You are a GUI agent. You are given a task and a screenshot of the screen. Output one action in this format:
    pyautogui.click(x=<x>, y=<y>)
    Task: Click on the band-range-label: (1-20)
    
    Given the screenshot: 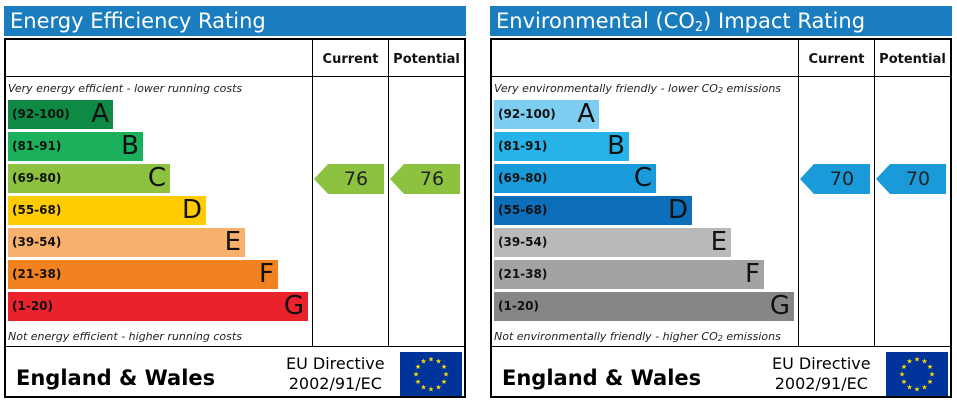 What is the action you would take?
    pyautogui.click(x=32, y=306)
    